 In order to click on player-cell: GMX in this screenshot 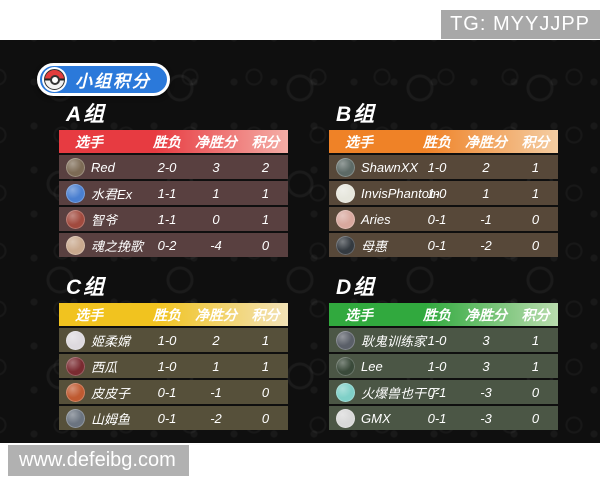, I will do `click(372, 418)`.